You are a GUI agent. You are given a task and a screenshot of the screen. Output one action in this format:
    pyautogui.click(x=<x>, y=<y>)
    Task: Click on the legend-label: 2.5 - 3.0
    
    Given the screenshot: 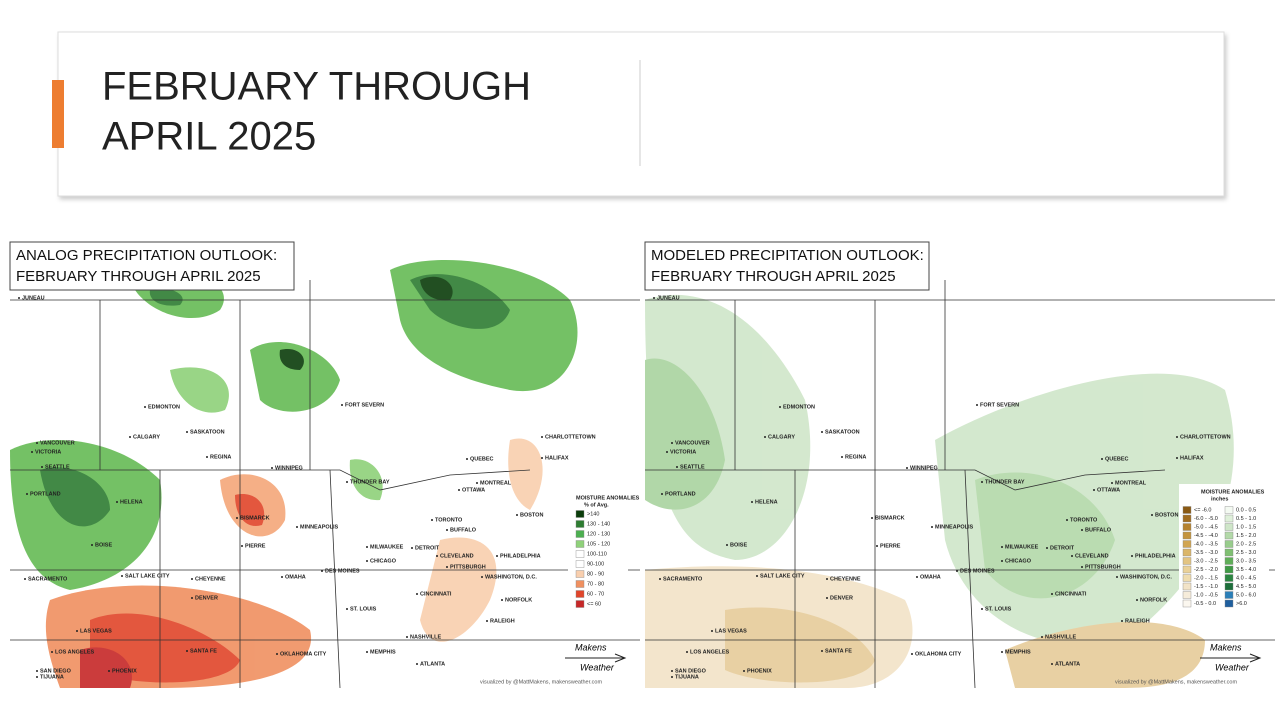 What is the action you would take?
    pyautogui.click(x=1246, y=553)
    